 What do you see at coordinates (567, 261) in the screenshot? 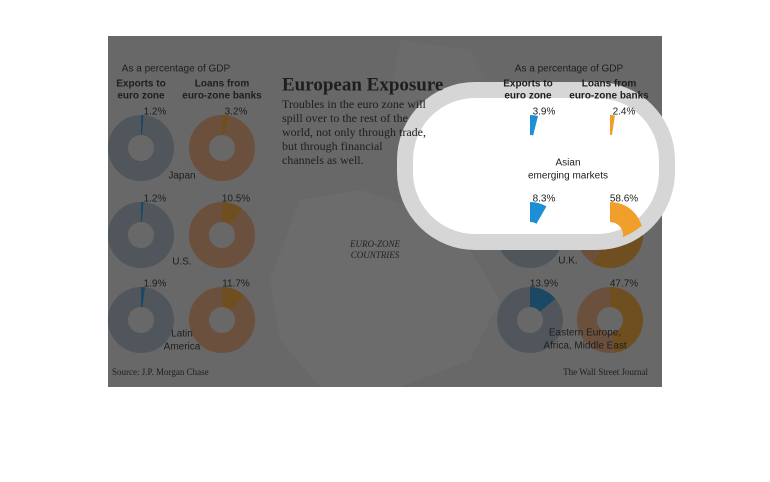
I see `region-label: U.K.` at bounding box center [567, 261].